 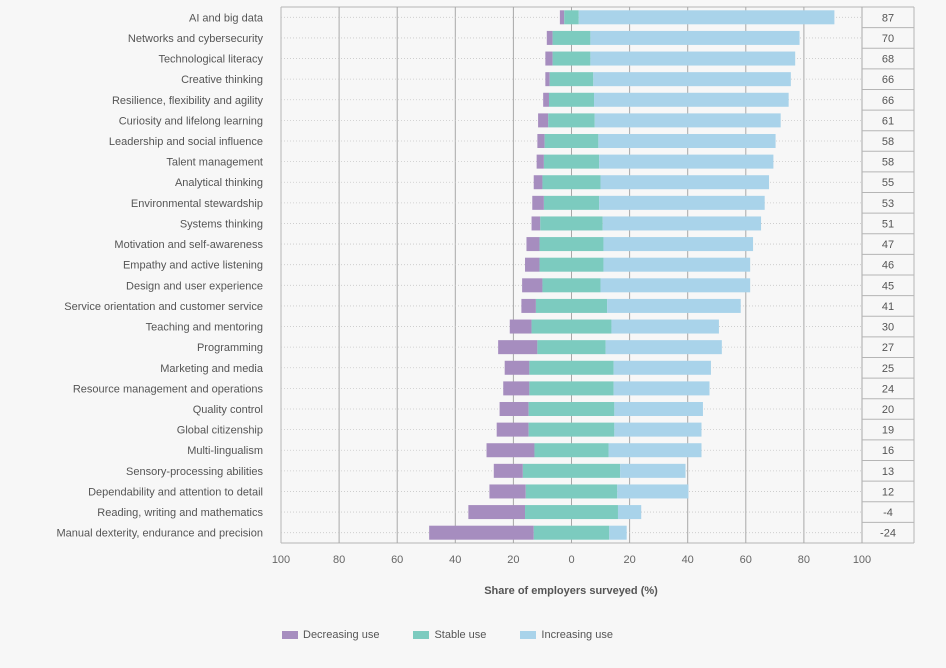 What do you see at coordinates (571, 591) in the screenshot?
I see `x-axis-label: Share of employers surveyed (%)` at bounding box center [571, 591].